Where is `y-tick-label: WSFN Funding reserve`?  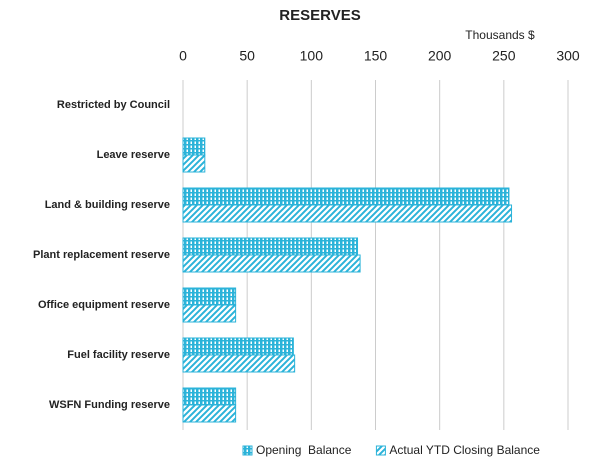
y-tick-label: WSFN Funding reserve is located at coordinates (109, 405).